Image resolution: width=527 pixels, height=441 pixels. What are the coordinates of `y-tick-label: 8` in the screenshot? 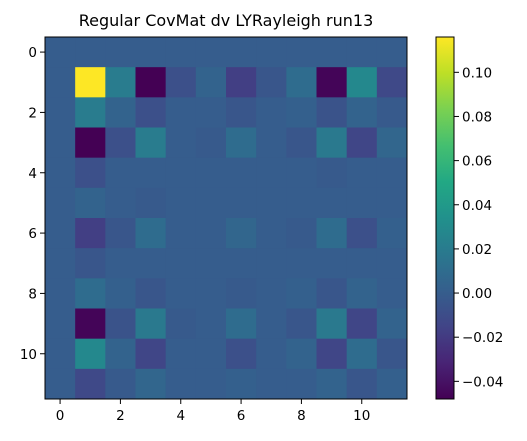 It's located at (32, 294).